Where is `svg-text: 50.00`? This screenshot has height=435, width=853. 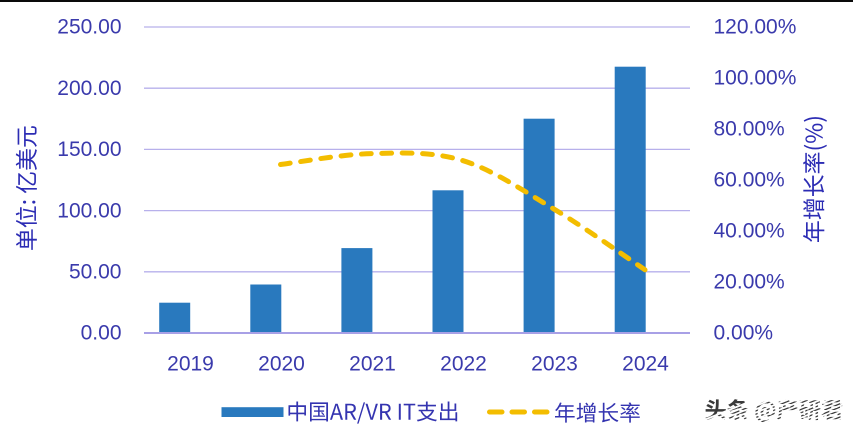 svg-text: 50.00 is located at coordinates (95, 272).